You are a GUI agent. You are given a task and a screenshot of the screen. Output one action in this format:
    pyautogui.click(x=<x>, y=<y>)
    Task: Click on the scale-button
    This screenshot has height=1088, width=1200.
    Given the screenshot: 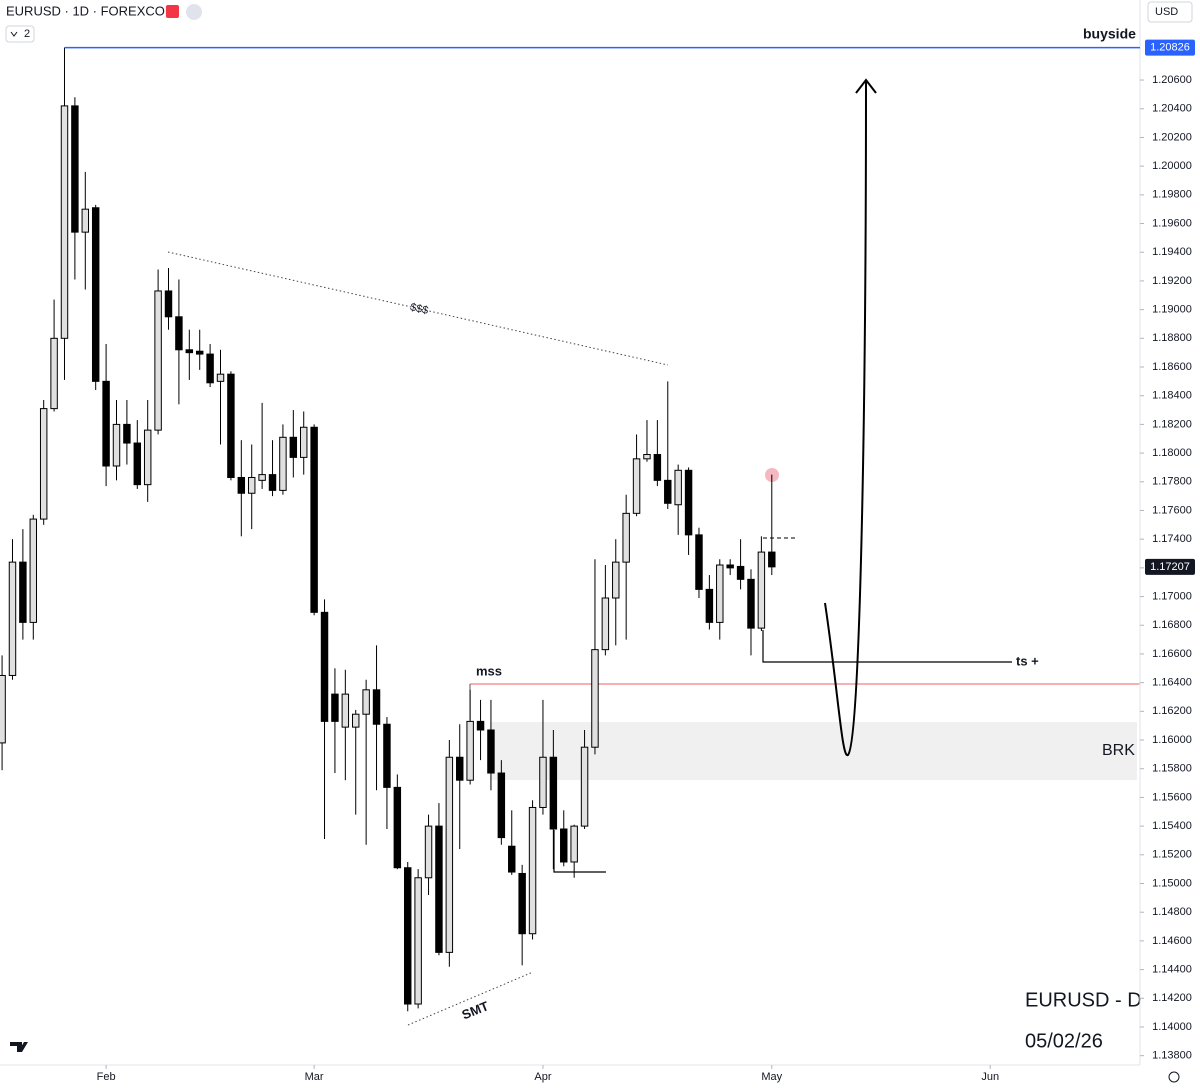 What is the action you would take?
    pyautogui.click(x=20, y=34)
    